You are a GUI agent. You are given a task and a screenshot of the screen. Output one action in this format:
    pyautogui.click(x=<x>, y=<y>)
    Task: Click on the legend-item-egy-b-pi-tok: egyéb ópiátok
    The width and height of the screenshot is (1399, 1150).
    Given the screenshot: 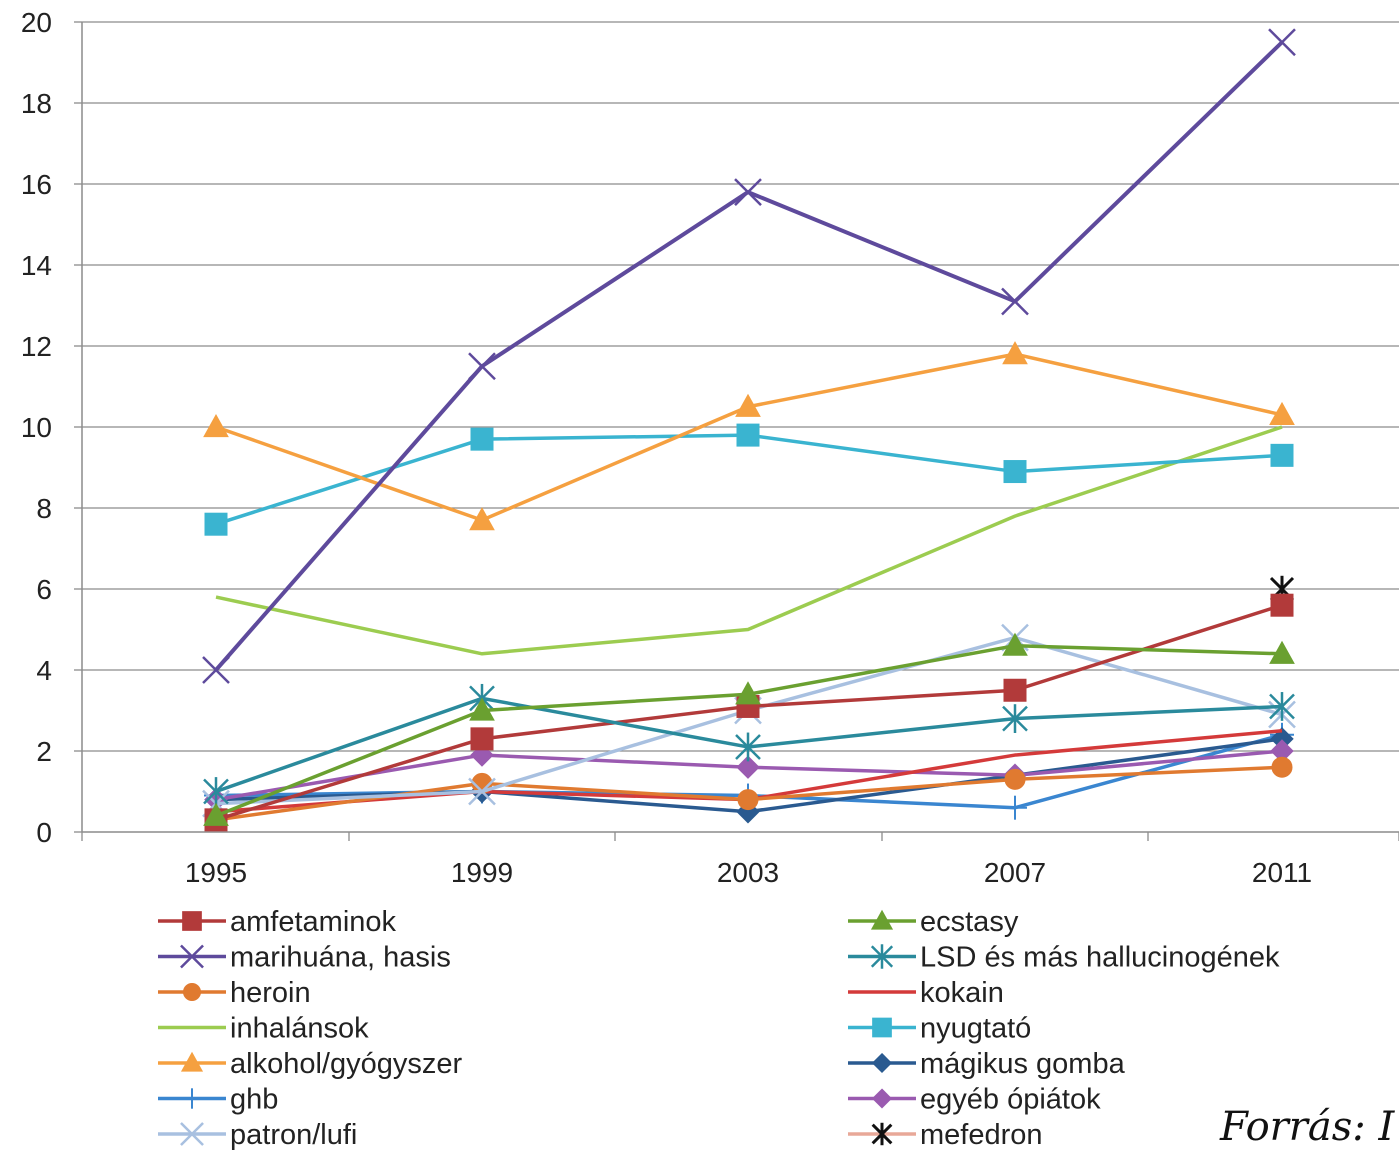 What is the action you would take?
    pyautogui.click(x=974, y=1100)
    